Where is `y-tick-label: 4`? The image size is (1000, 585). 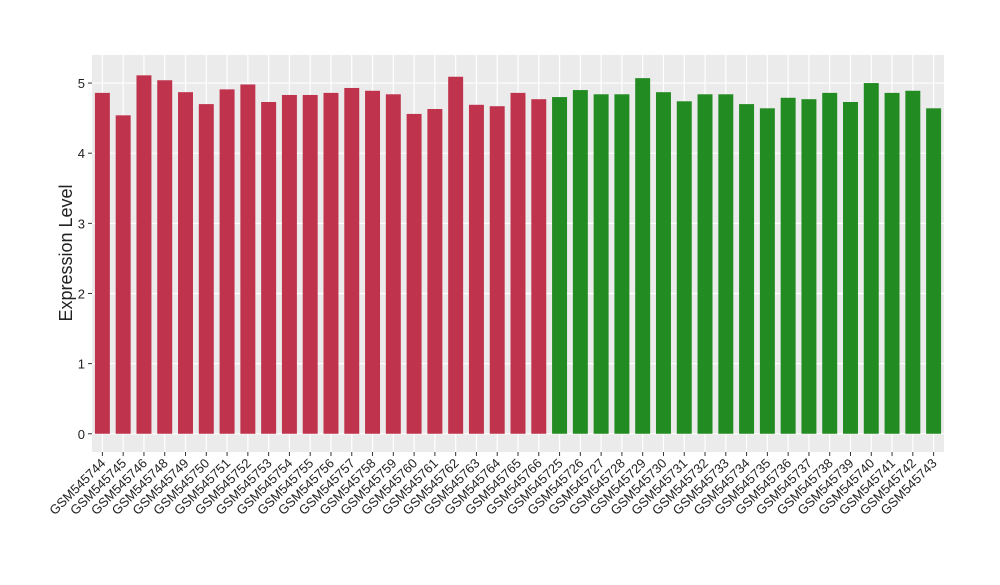 y-tick-label: 4 is located at coordinates (81, 153).